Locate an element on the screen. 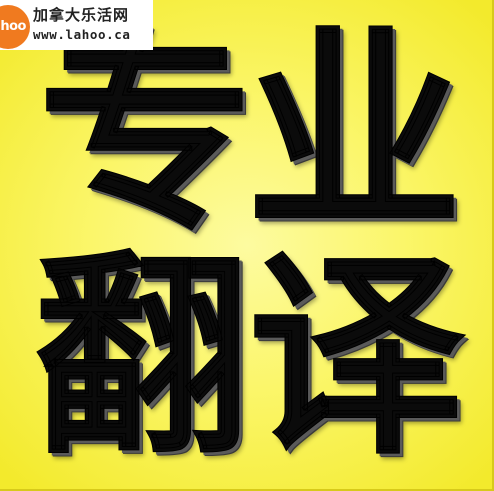 The width and height of the screenshot is (494, 491). watermark-url: www.lahoo.ca is located at coordinates (82, 34).